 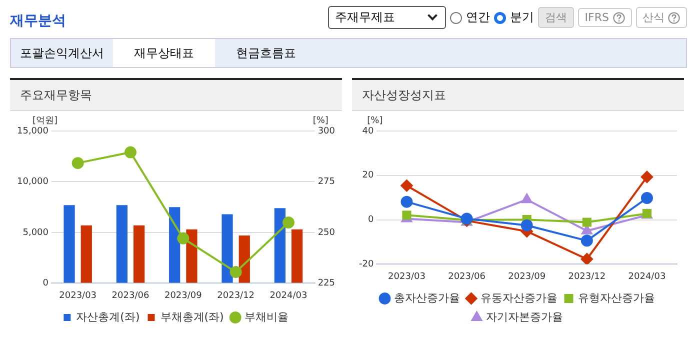 What do you see at coordinates (368, 175) in the screenshot?
I see `y-tick-label: 20` at bounding box center [368, 175].